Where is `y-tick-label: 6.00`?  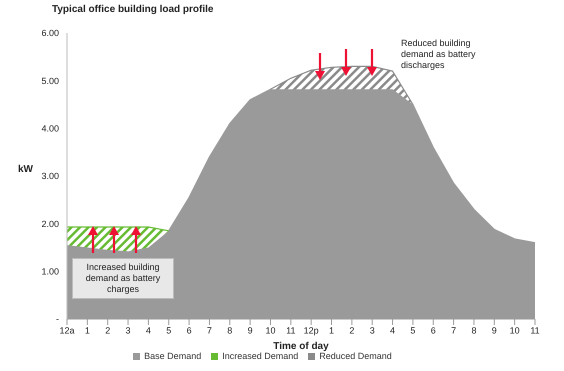
y-tick-label: 6.00 is located at coordinates (50, 33).